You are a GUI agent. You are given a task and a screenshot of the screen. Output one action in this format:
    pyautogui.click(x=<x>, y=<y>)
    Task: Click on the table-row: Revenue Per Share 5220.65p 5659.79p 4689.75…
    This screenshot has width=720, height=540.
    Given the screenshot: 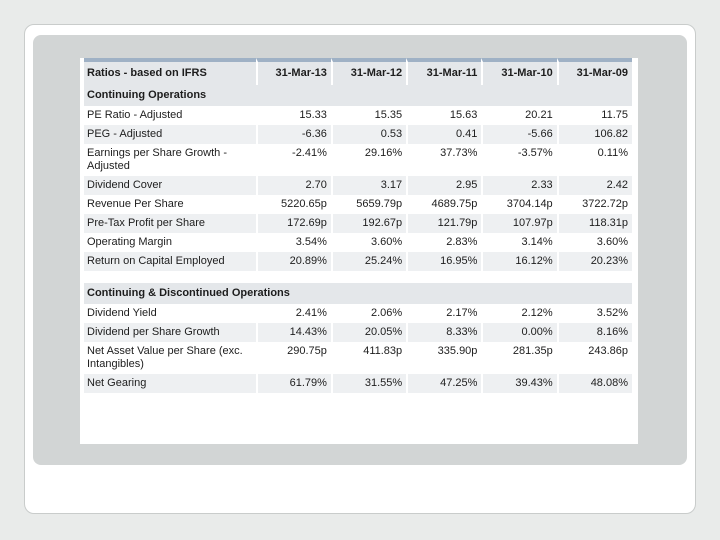 What is the action you would take?
    pyautogui.click(x=358, y=204)
    